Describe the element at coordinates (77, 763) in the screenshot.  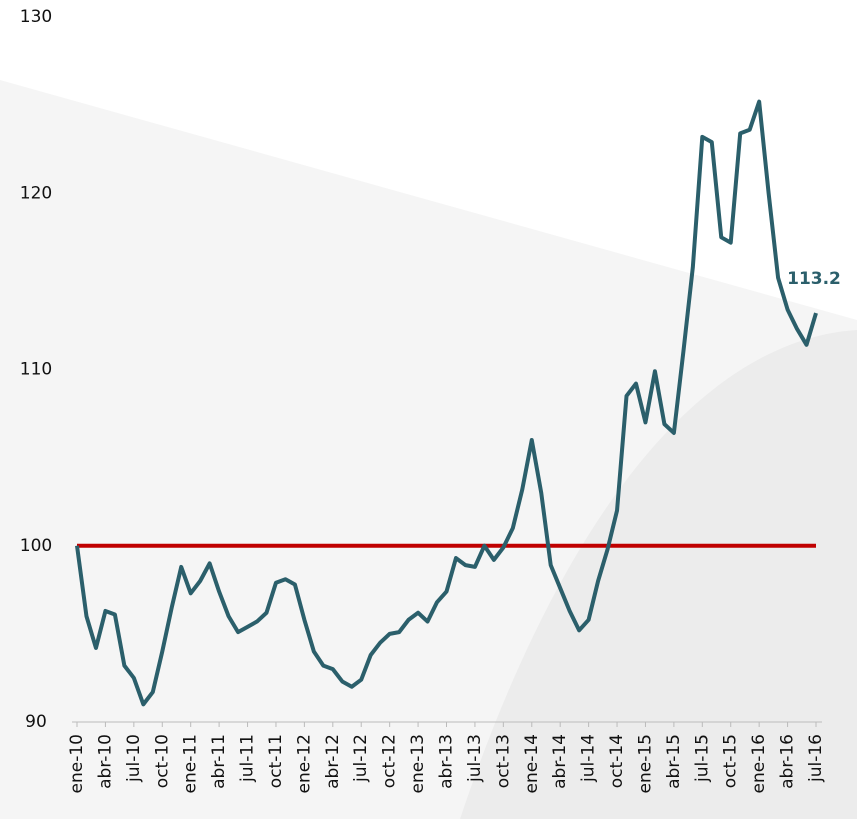
I see `x-tick-label: ene-10` at that location.